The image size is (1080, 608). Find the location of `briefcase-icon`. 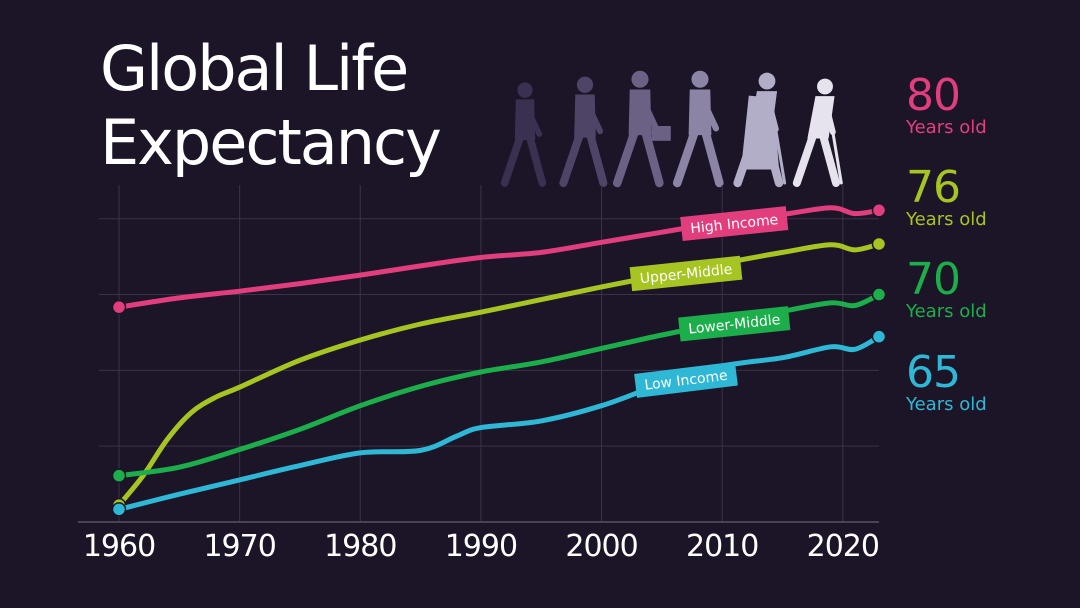

briefcase-icon is located at coordinates (661, 133).